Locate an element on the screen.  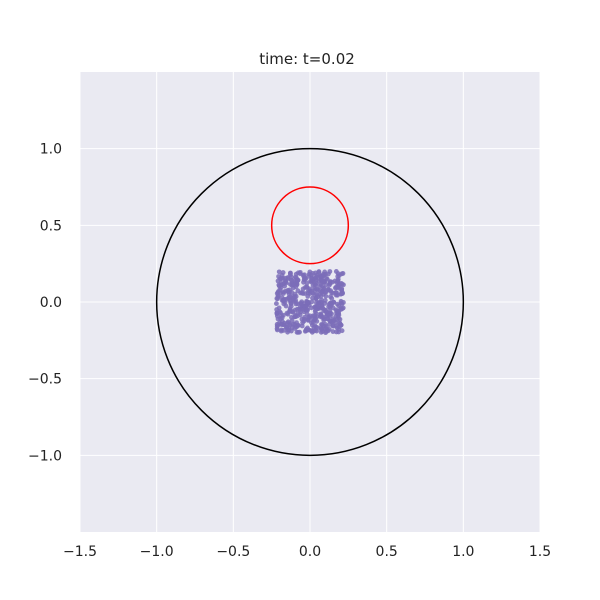
x-tick-label: 0.0 is located at coordinates (310, 552).